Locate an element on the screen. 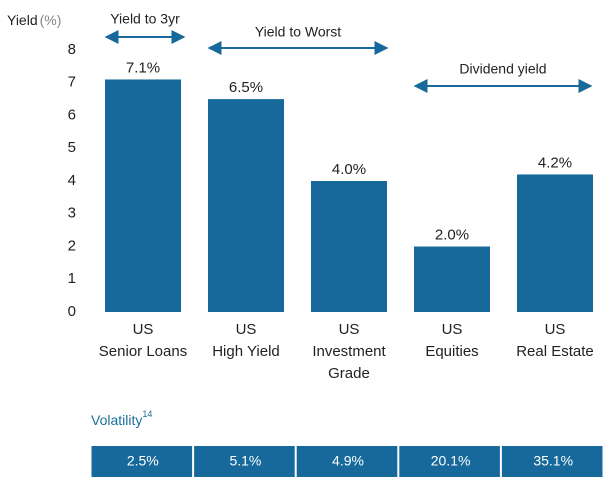 The image size is (604, 477). table-cell-text: 20.1% is located at coordinates (451, 461).